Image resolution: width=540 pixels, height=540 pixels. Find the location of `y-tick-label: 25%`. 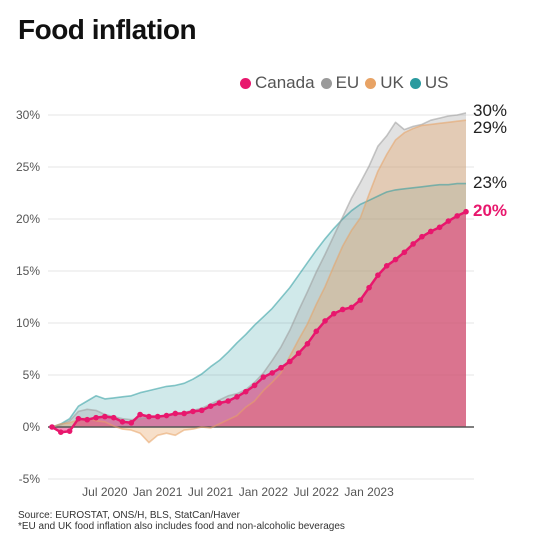

y-tick-label: 25% is located at coordinates (28, 167).